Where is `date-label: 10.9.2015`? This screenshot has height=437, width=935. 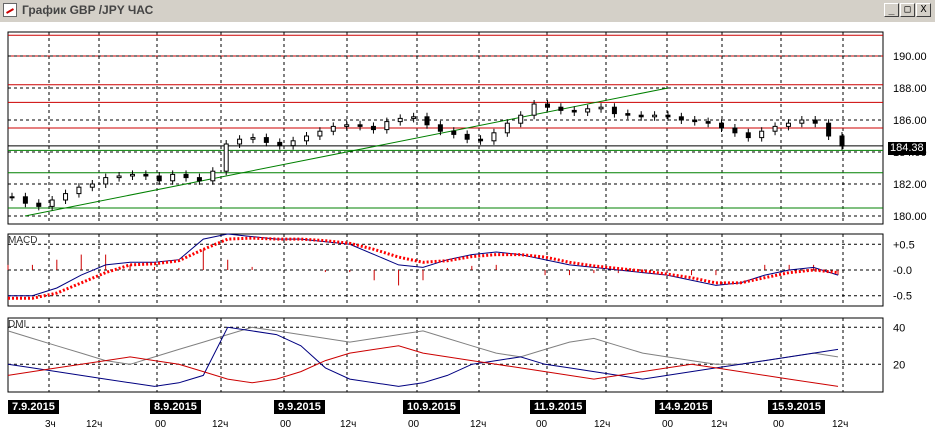
date-label: 10.9.2015 is located at coordinates (431, 407).